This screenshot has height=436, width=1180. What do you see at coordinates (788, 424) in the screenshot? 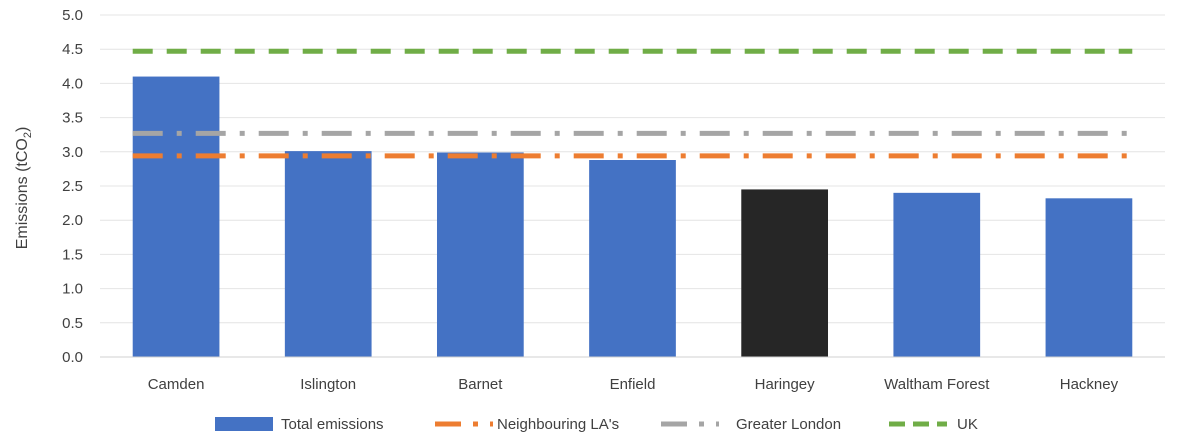
I see `legend-label: Greater London` at bounding box center [788, 424].